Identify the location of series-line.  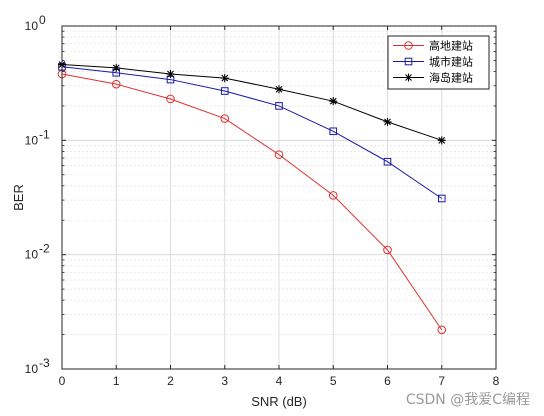
(251, 102).